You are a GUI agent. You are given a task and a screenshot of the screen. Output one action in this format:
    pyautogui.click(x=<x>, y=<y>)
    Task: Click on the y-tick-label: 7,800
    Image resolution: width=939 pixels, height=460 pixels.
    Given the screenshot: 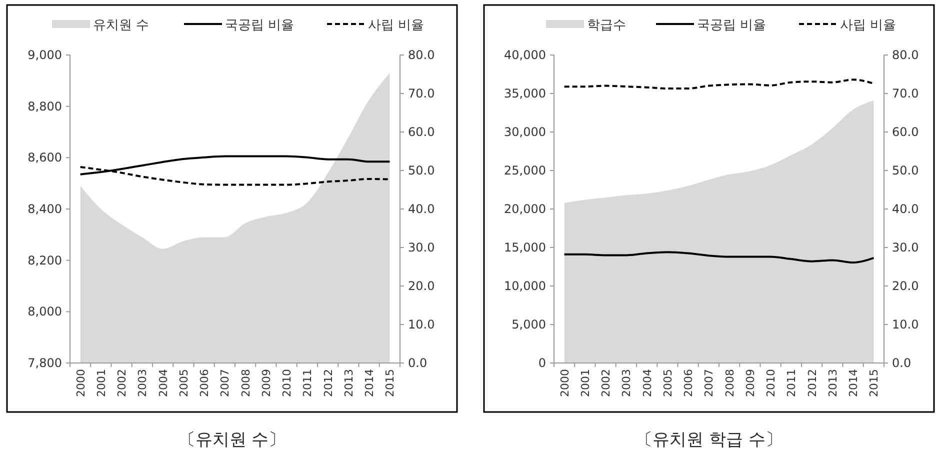 What is the action you would take?
    pyautogui.click(x=45, y=363)
    